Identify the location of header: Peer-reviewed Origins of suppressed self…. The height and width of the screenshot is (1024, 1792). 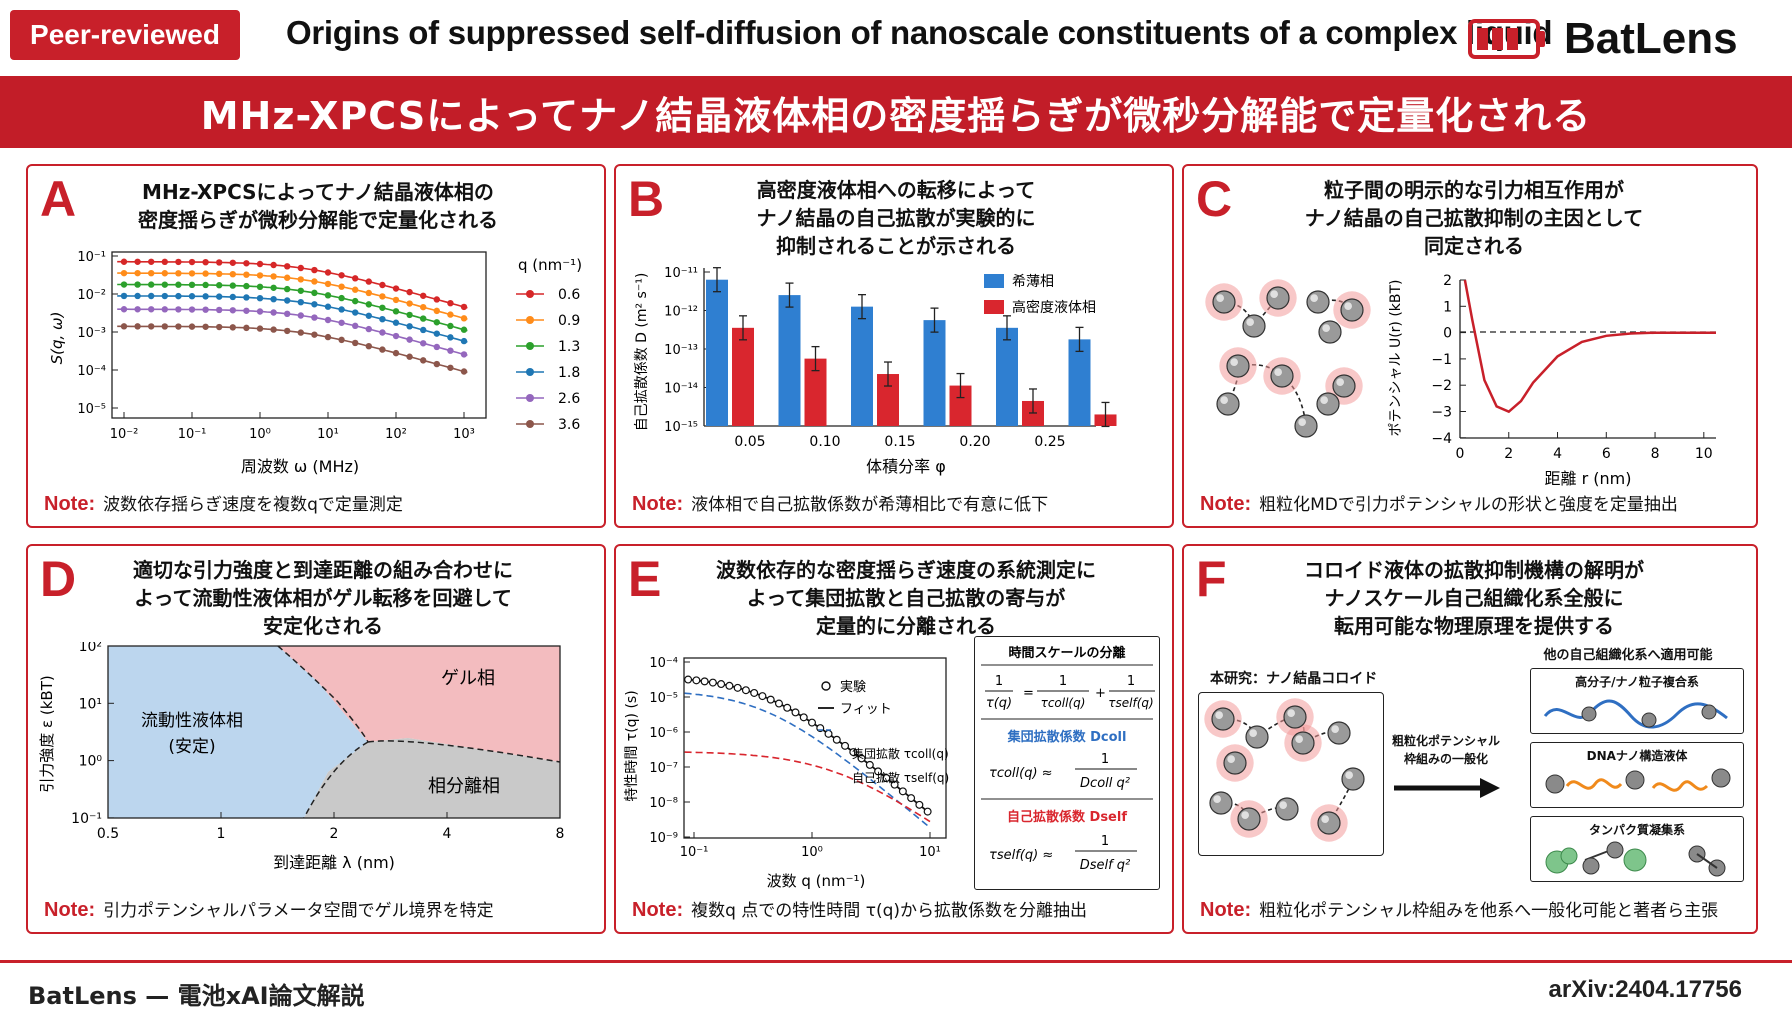
(896, 38).